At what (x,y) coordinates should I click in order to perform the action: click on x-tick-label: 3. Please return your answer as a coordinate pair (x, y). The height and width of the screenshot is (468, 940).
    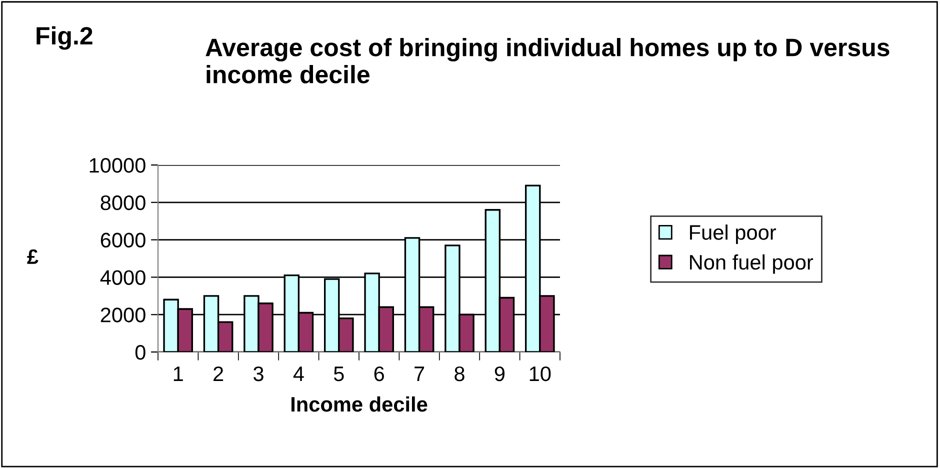
    Looking at the image, I should click on (259, 374).